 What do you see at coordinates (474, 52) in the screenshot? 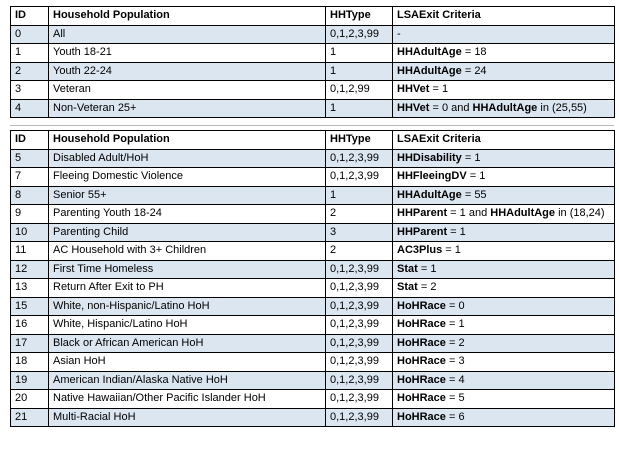
I see `criteria-run: = 18` at bounding box center [474, 52].